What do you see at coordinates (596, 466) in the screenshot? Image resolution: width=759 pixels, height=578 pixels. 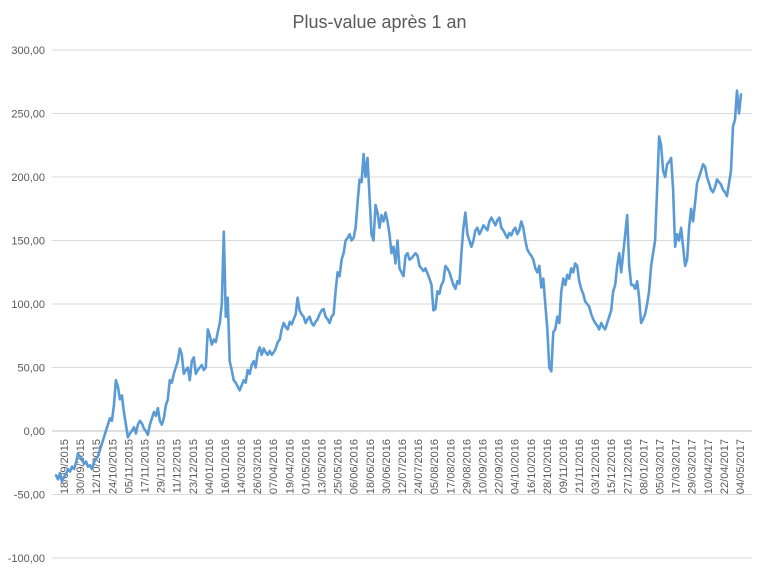 I see `x-tick-label: 03/12/2016` at bounding box center [596, 466].